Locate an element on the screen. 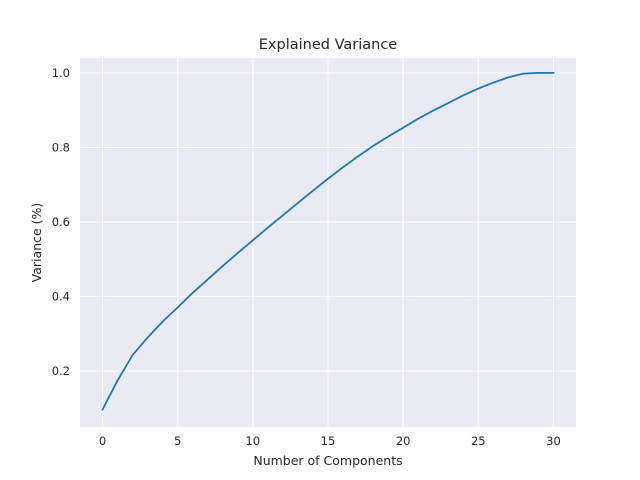  x-tick-label: 10 is located at coordinates (253, 441).